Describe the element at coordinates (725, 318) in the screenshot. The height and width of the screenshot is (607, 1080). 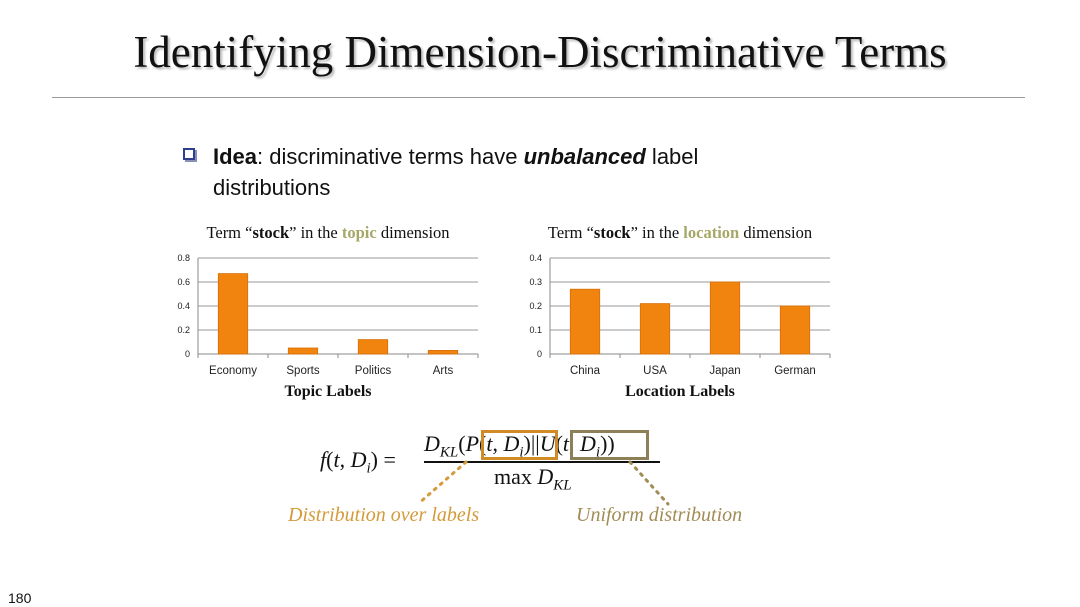
I see `bar-japan` at that location.